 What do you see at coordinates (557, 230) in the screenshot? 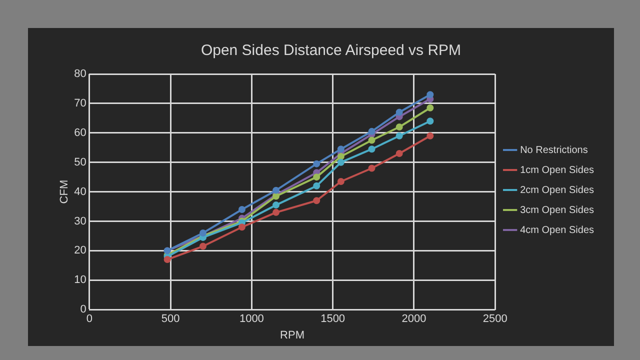
I see `legend-label: 4cm Open Sides` at bounding box center [557, 230].